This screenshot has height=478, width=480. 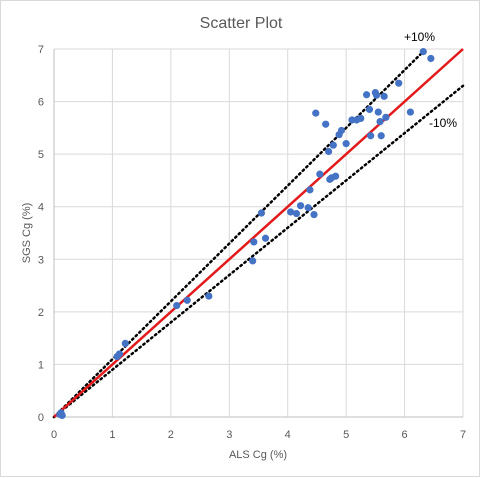 I want to click on y-axis-title: SGS Cg (%), so click(x=27, y=233).